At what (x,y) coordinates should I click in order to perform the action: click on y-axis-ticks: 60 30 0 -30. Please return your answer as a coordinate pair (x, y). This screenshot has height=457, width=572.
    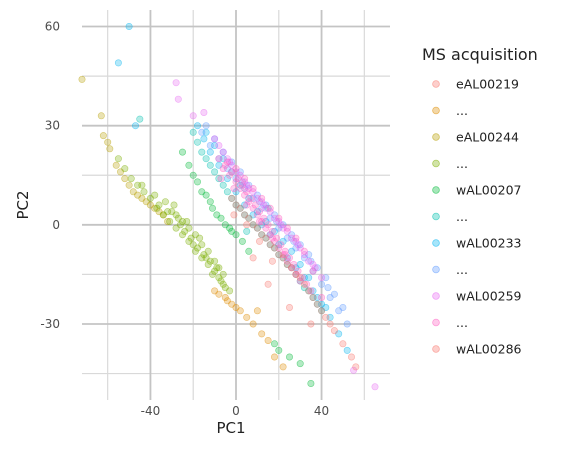
    Looking at the image, I should click on (50, 175).